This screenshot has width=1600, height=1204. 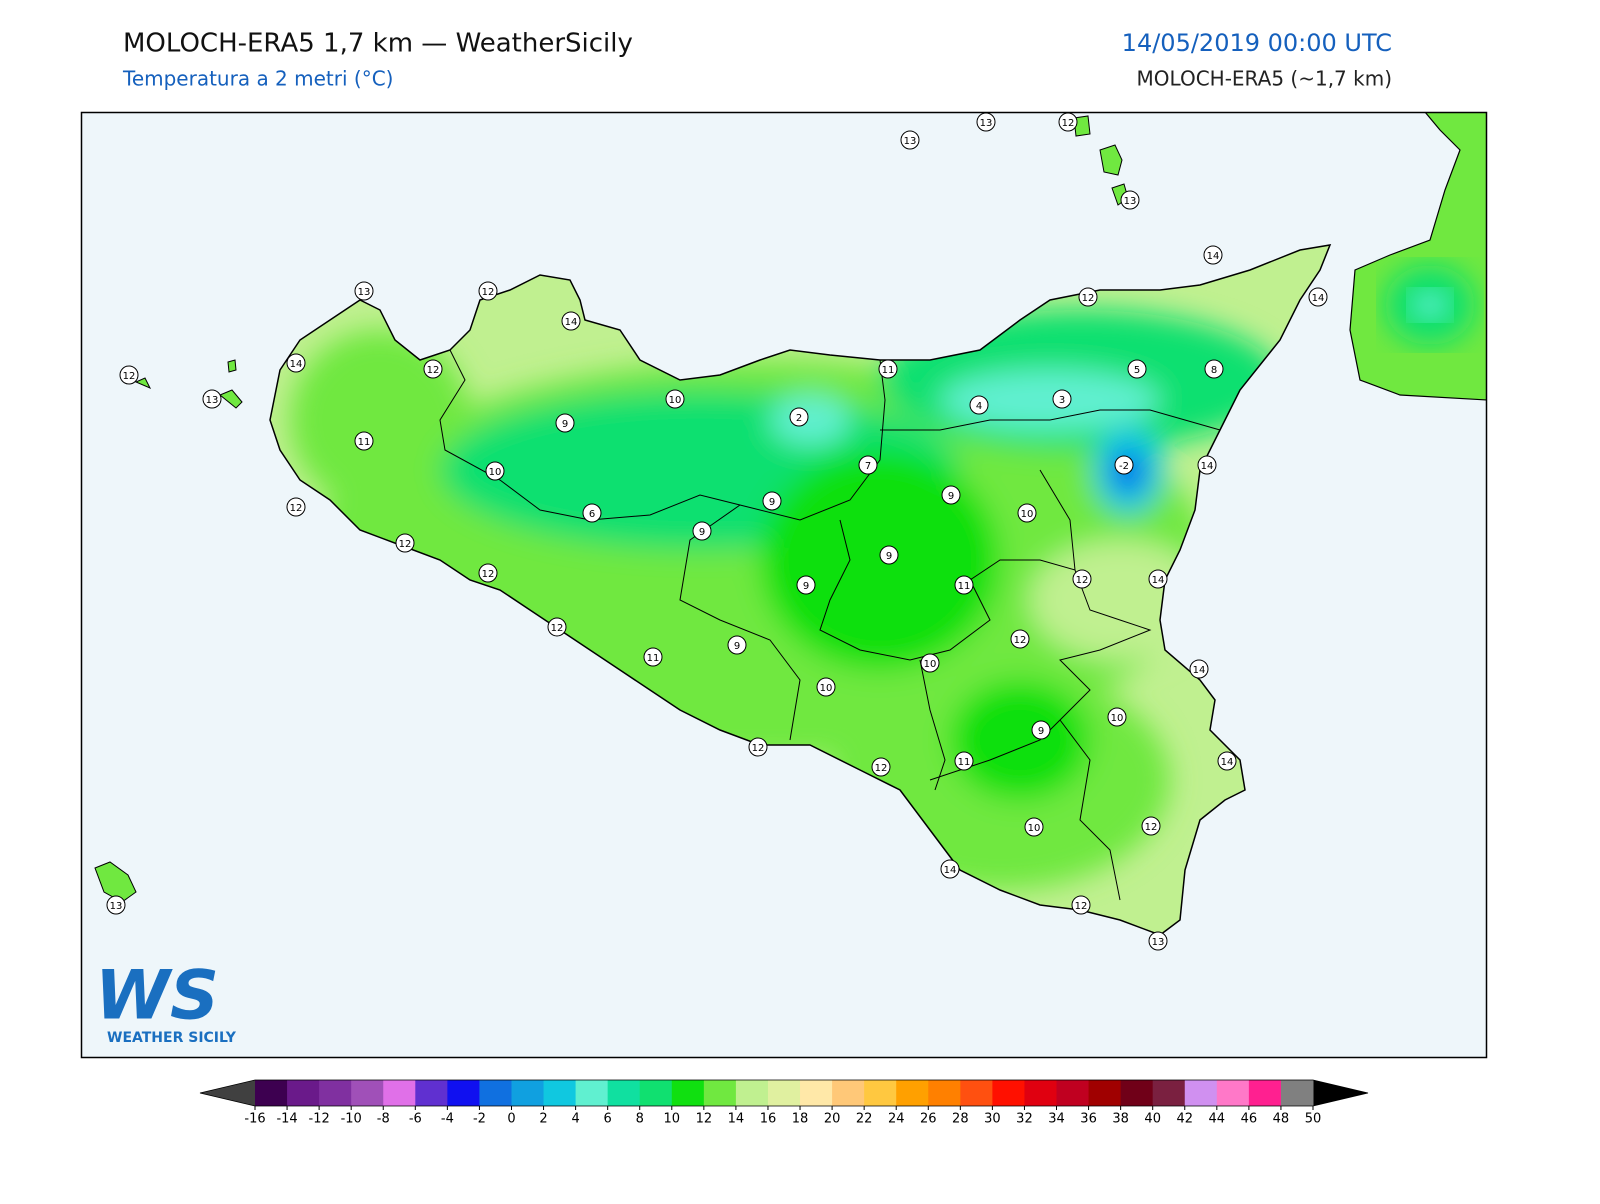 I want to click on colorbar-label: 36, so click(x=1088, y=1119).